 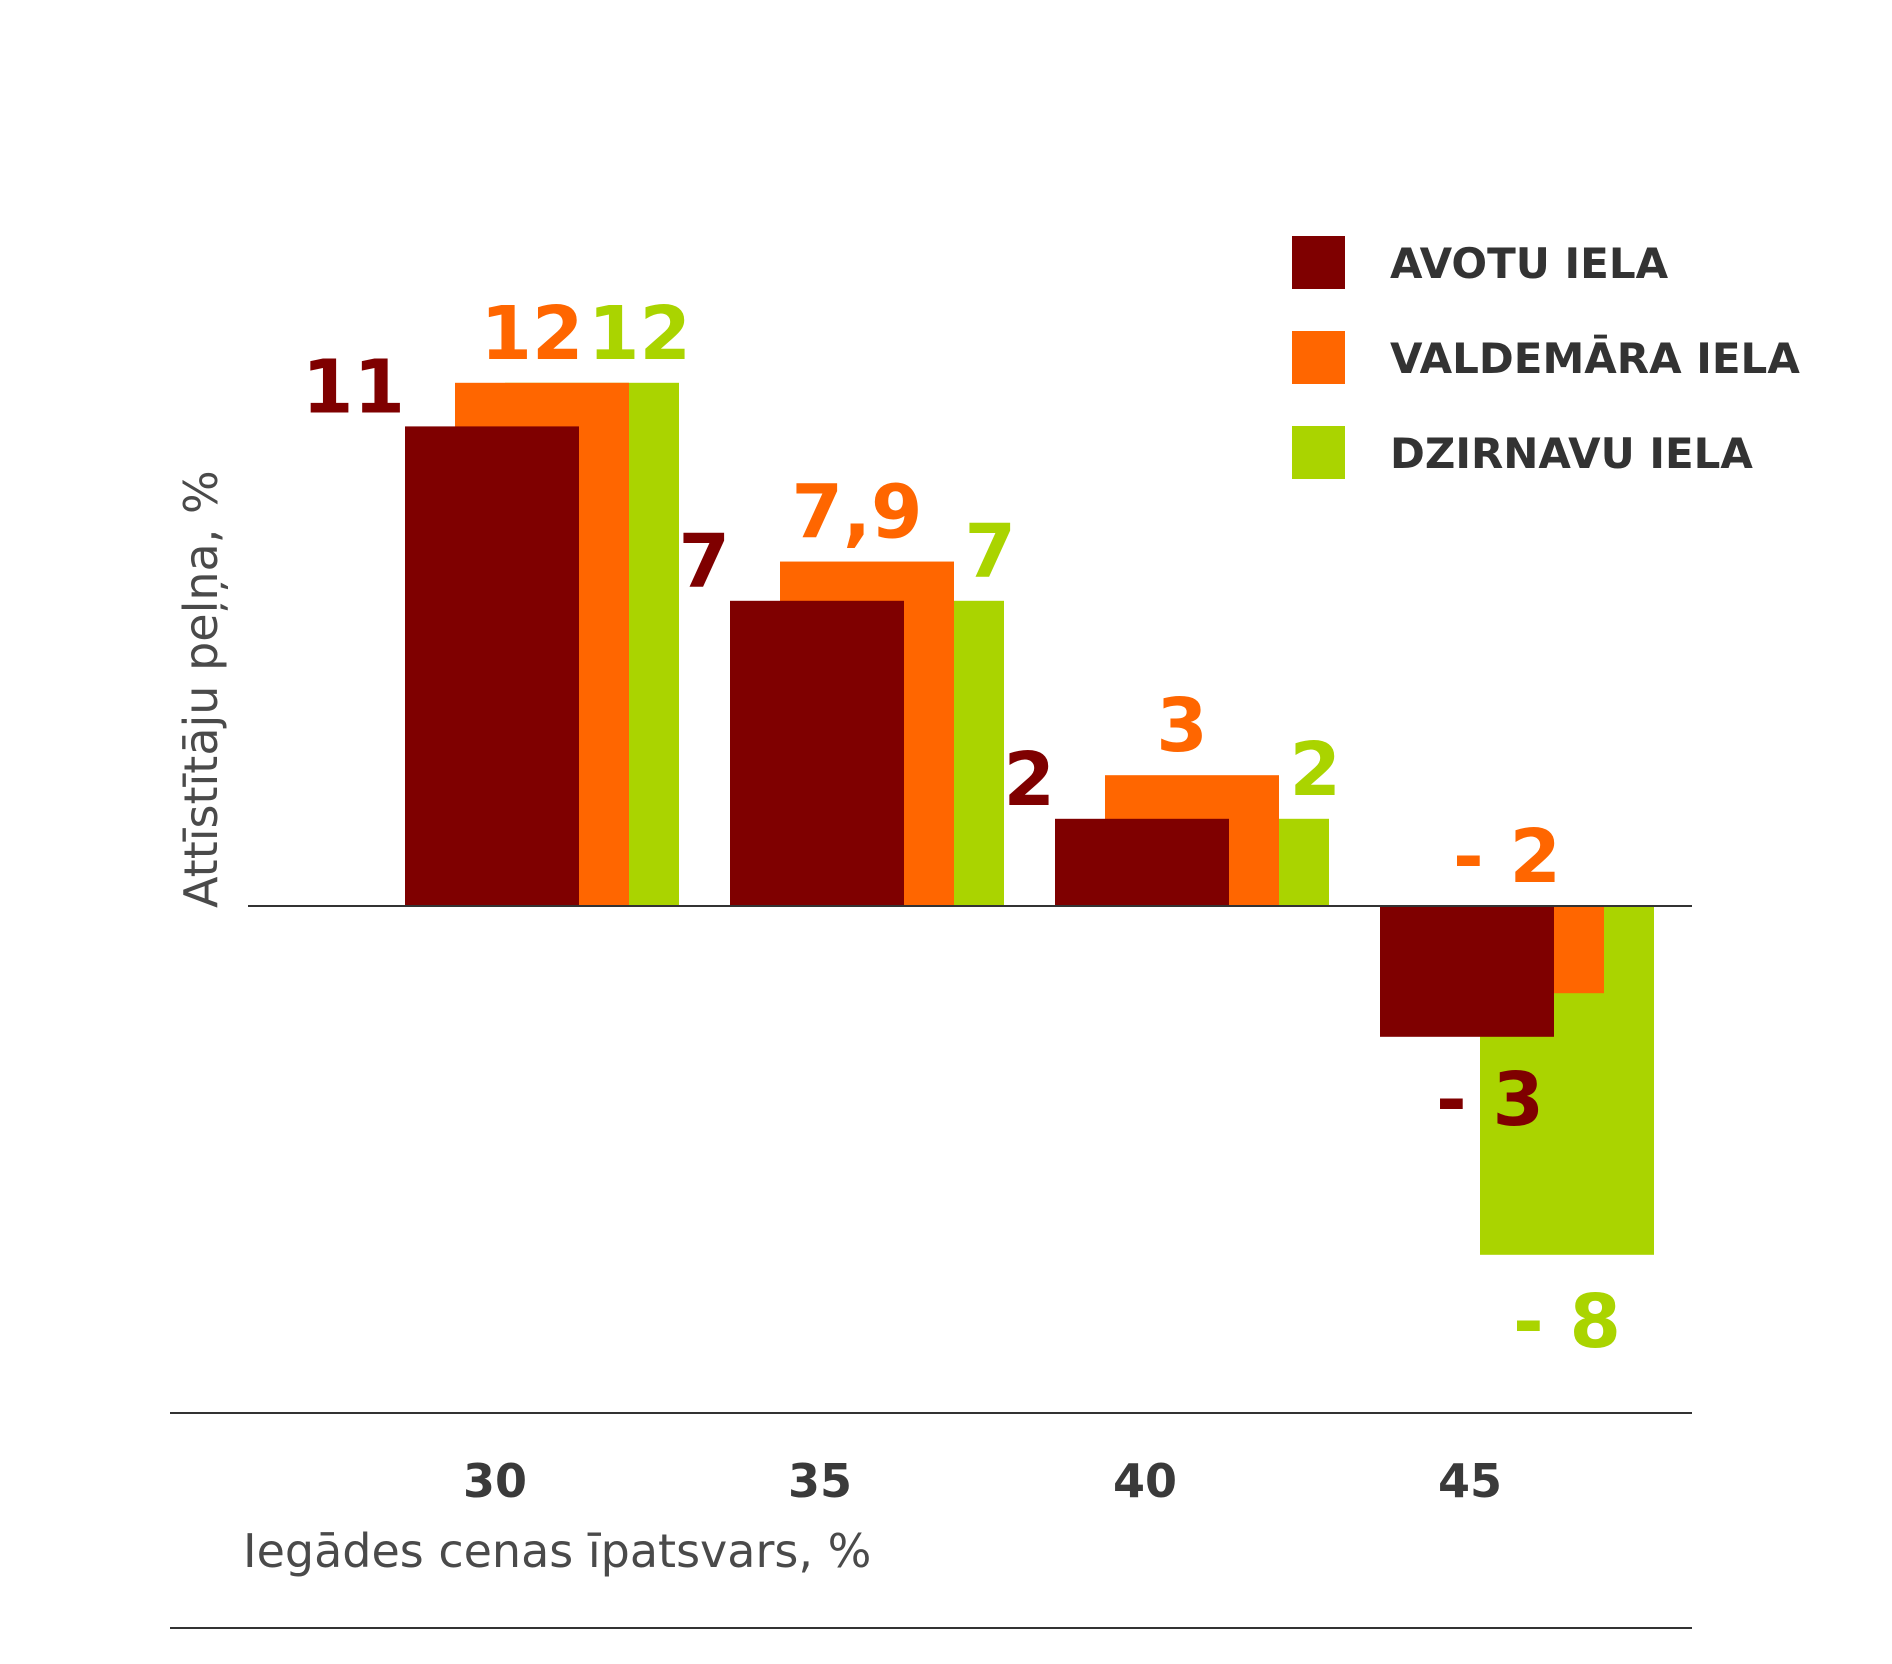 I want to click on y-axis-title: Attīstītāju peļņa, %, so click(x=201, y=689).